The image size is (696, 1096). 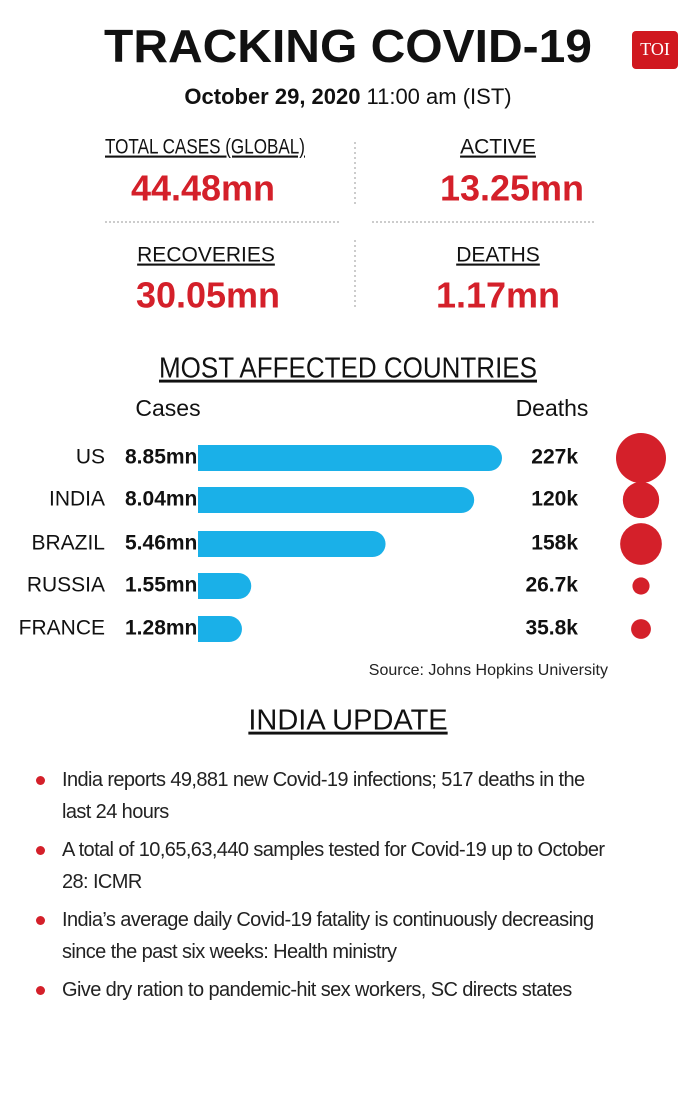 I want to click on value-label: 158k, so click(x=554, y=543).